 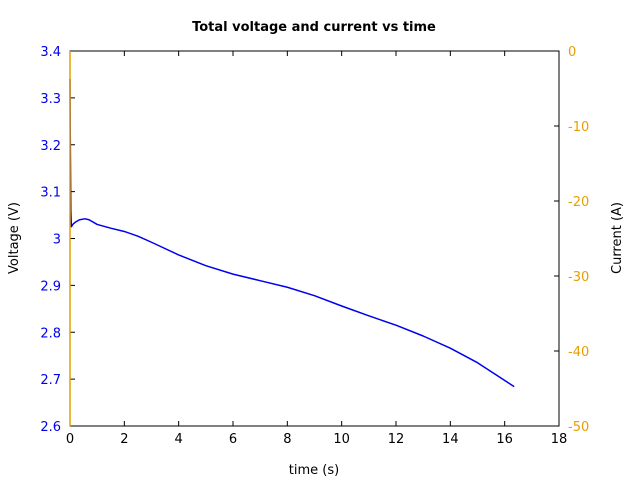 I want to click on y-right-tick-label: -40, so click(x=578, y=352).